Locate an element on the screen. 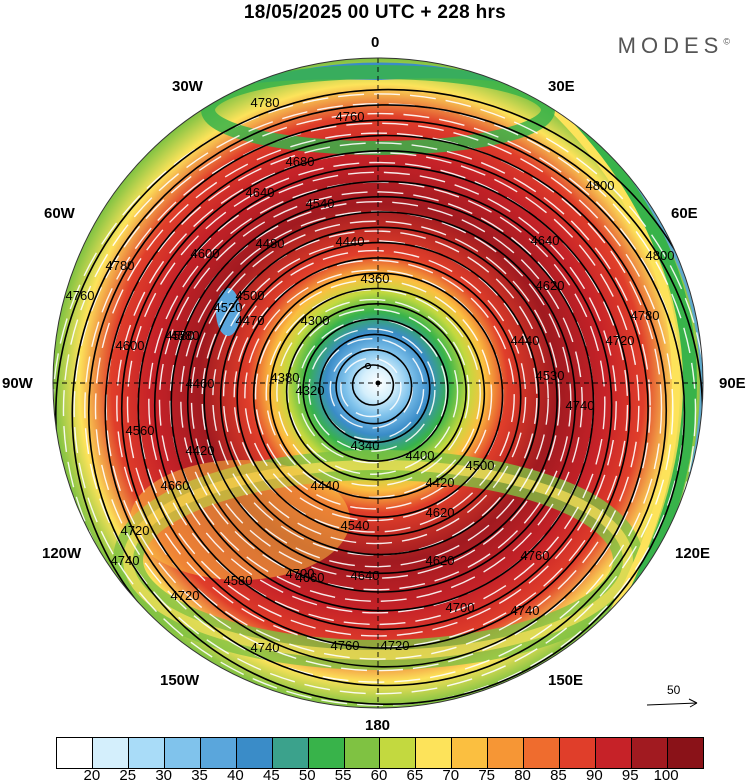 This screenshot has height=784, width=750. reference-arrow-icon is located at coordinates (672, 703).